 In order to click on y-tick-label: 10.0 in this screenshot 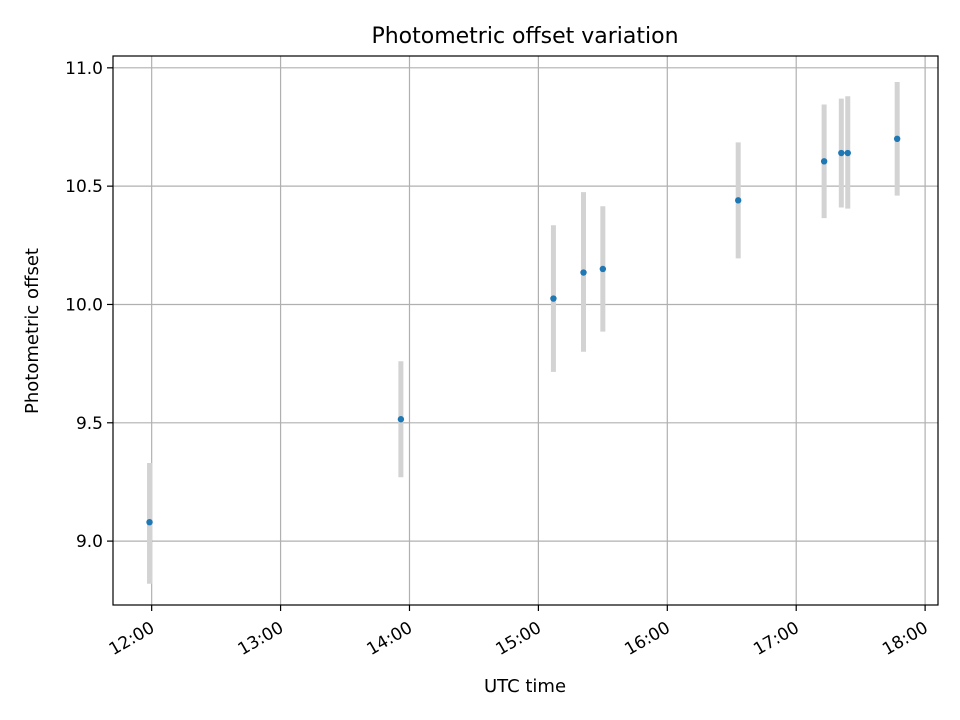, I will do `click(84, 305)`.